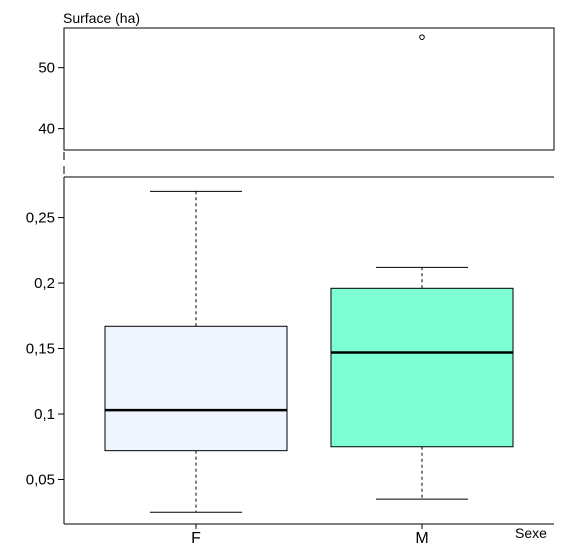  What do you see at coordinates (531, 533) in the screenshot?
I see `x-axis-title: Sexe` at bounding box center [531, 533].